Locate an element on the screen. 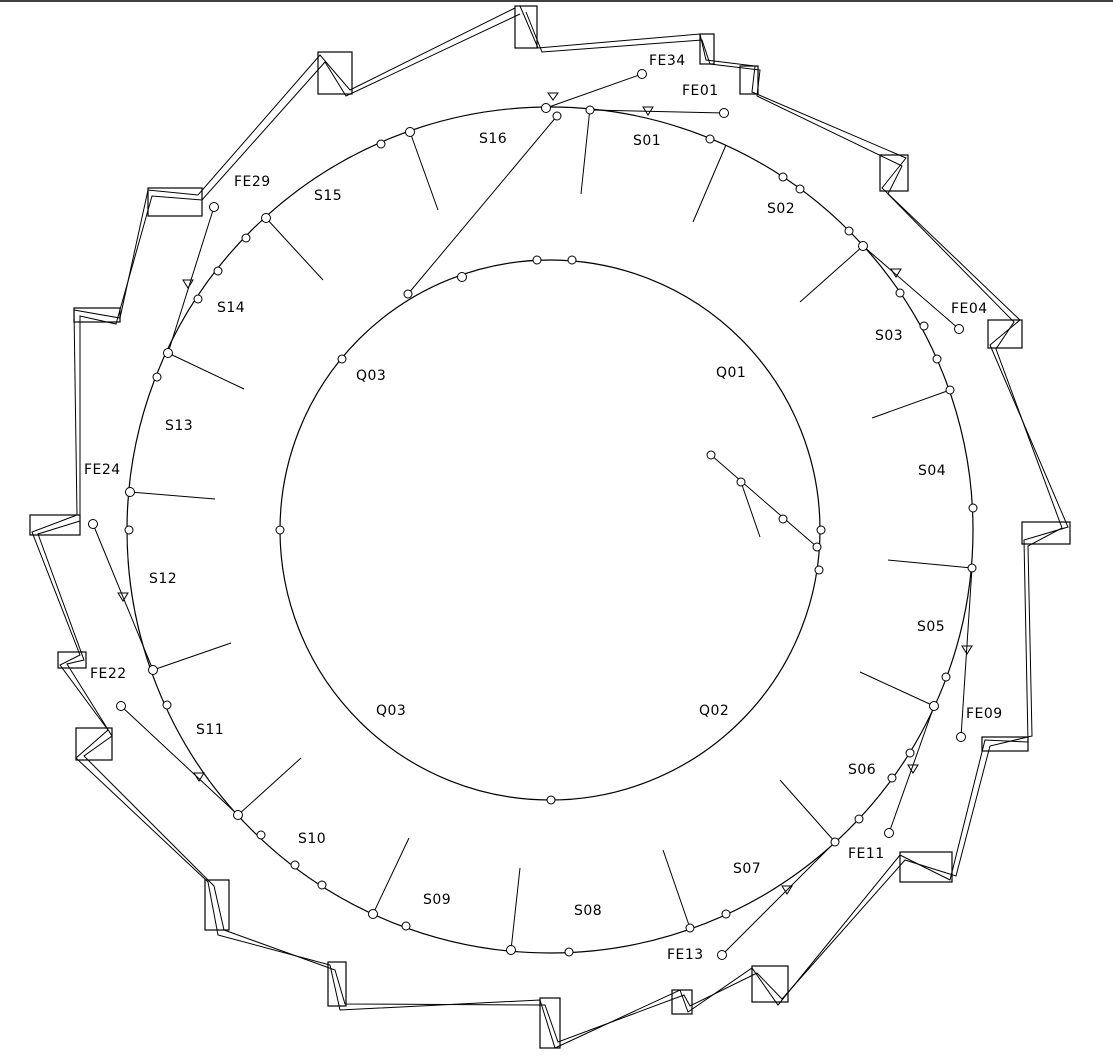 This screenshot has width=1113, height=1057. sector-label-s11: S11 is located at coordinates (210, 730).